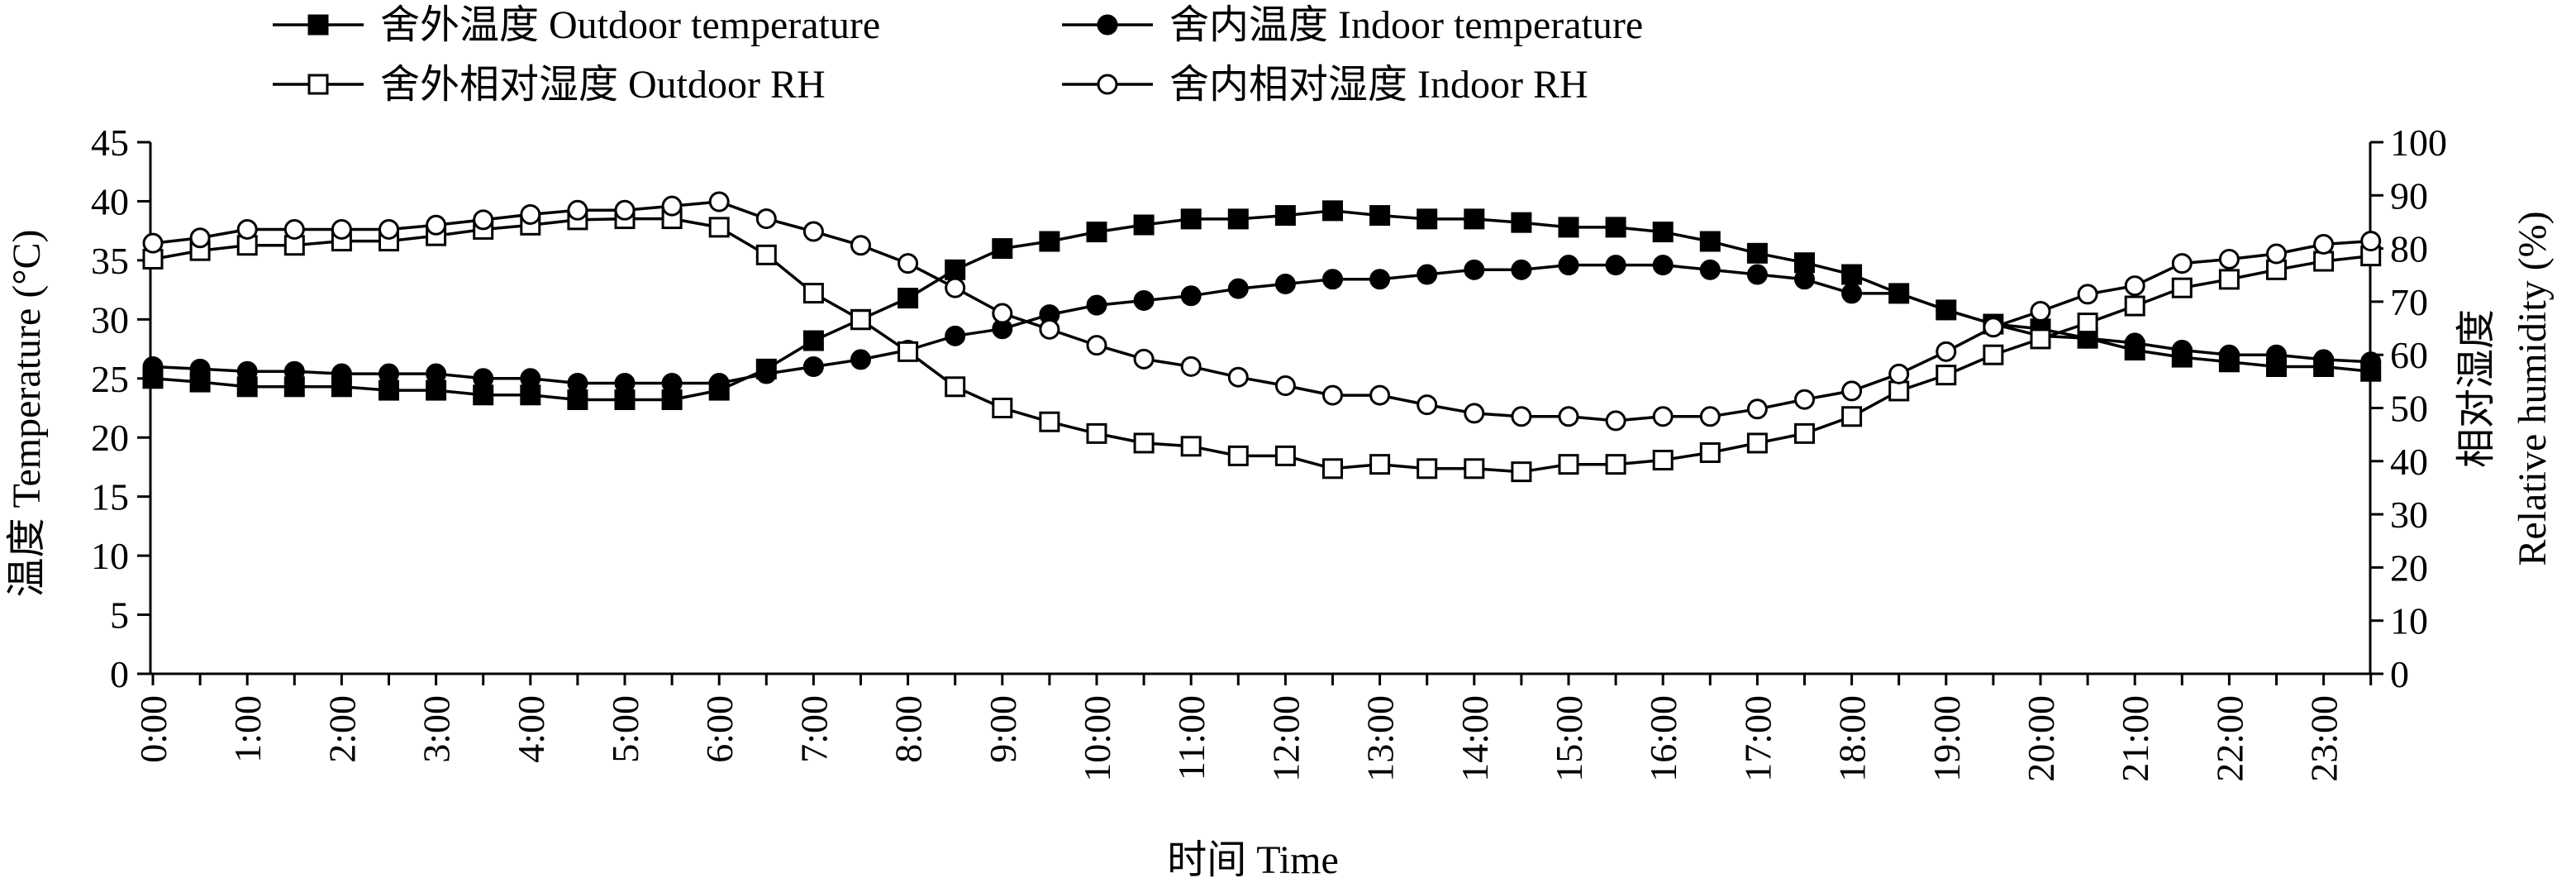 This screenshot has height=878, width=2576. I want to click on y-right-tick-label: 10, so click(2409, 621).